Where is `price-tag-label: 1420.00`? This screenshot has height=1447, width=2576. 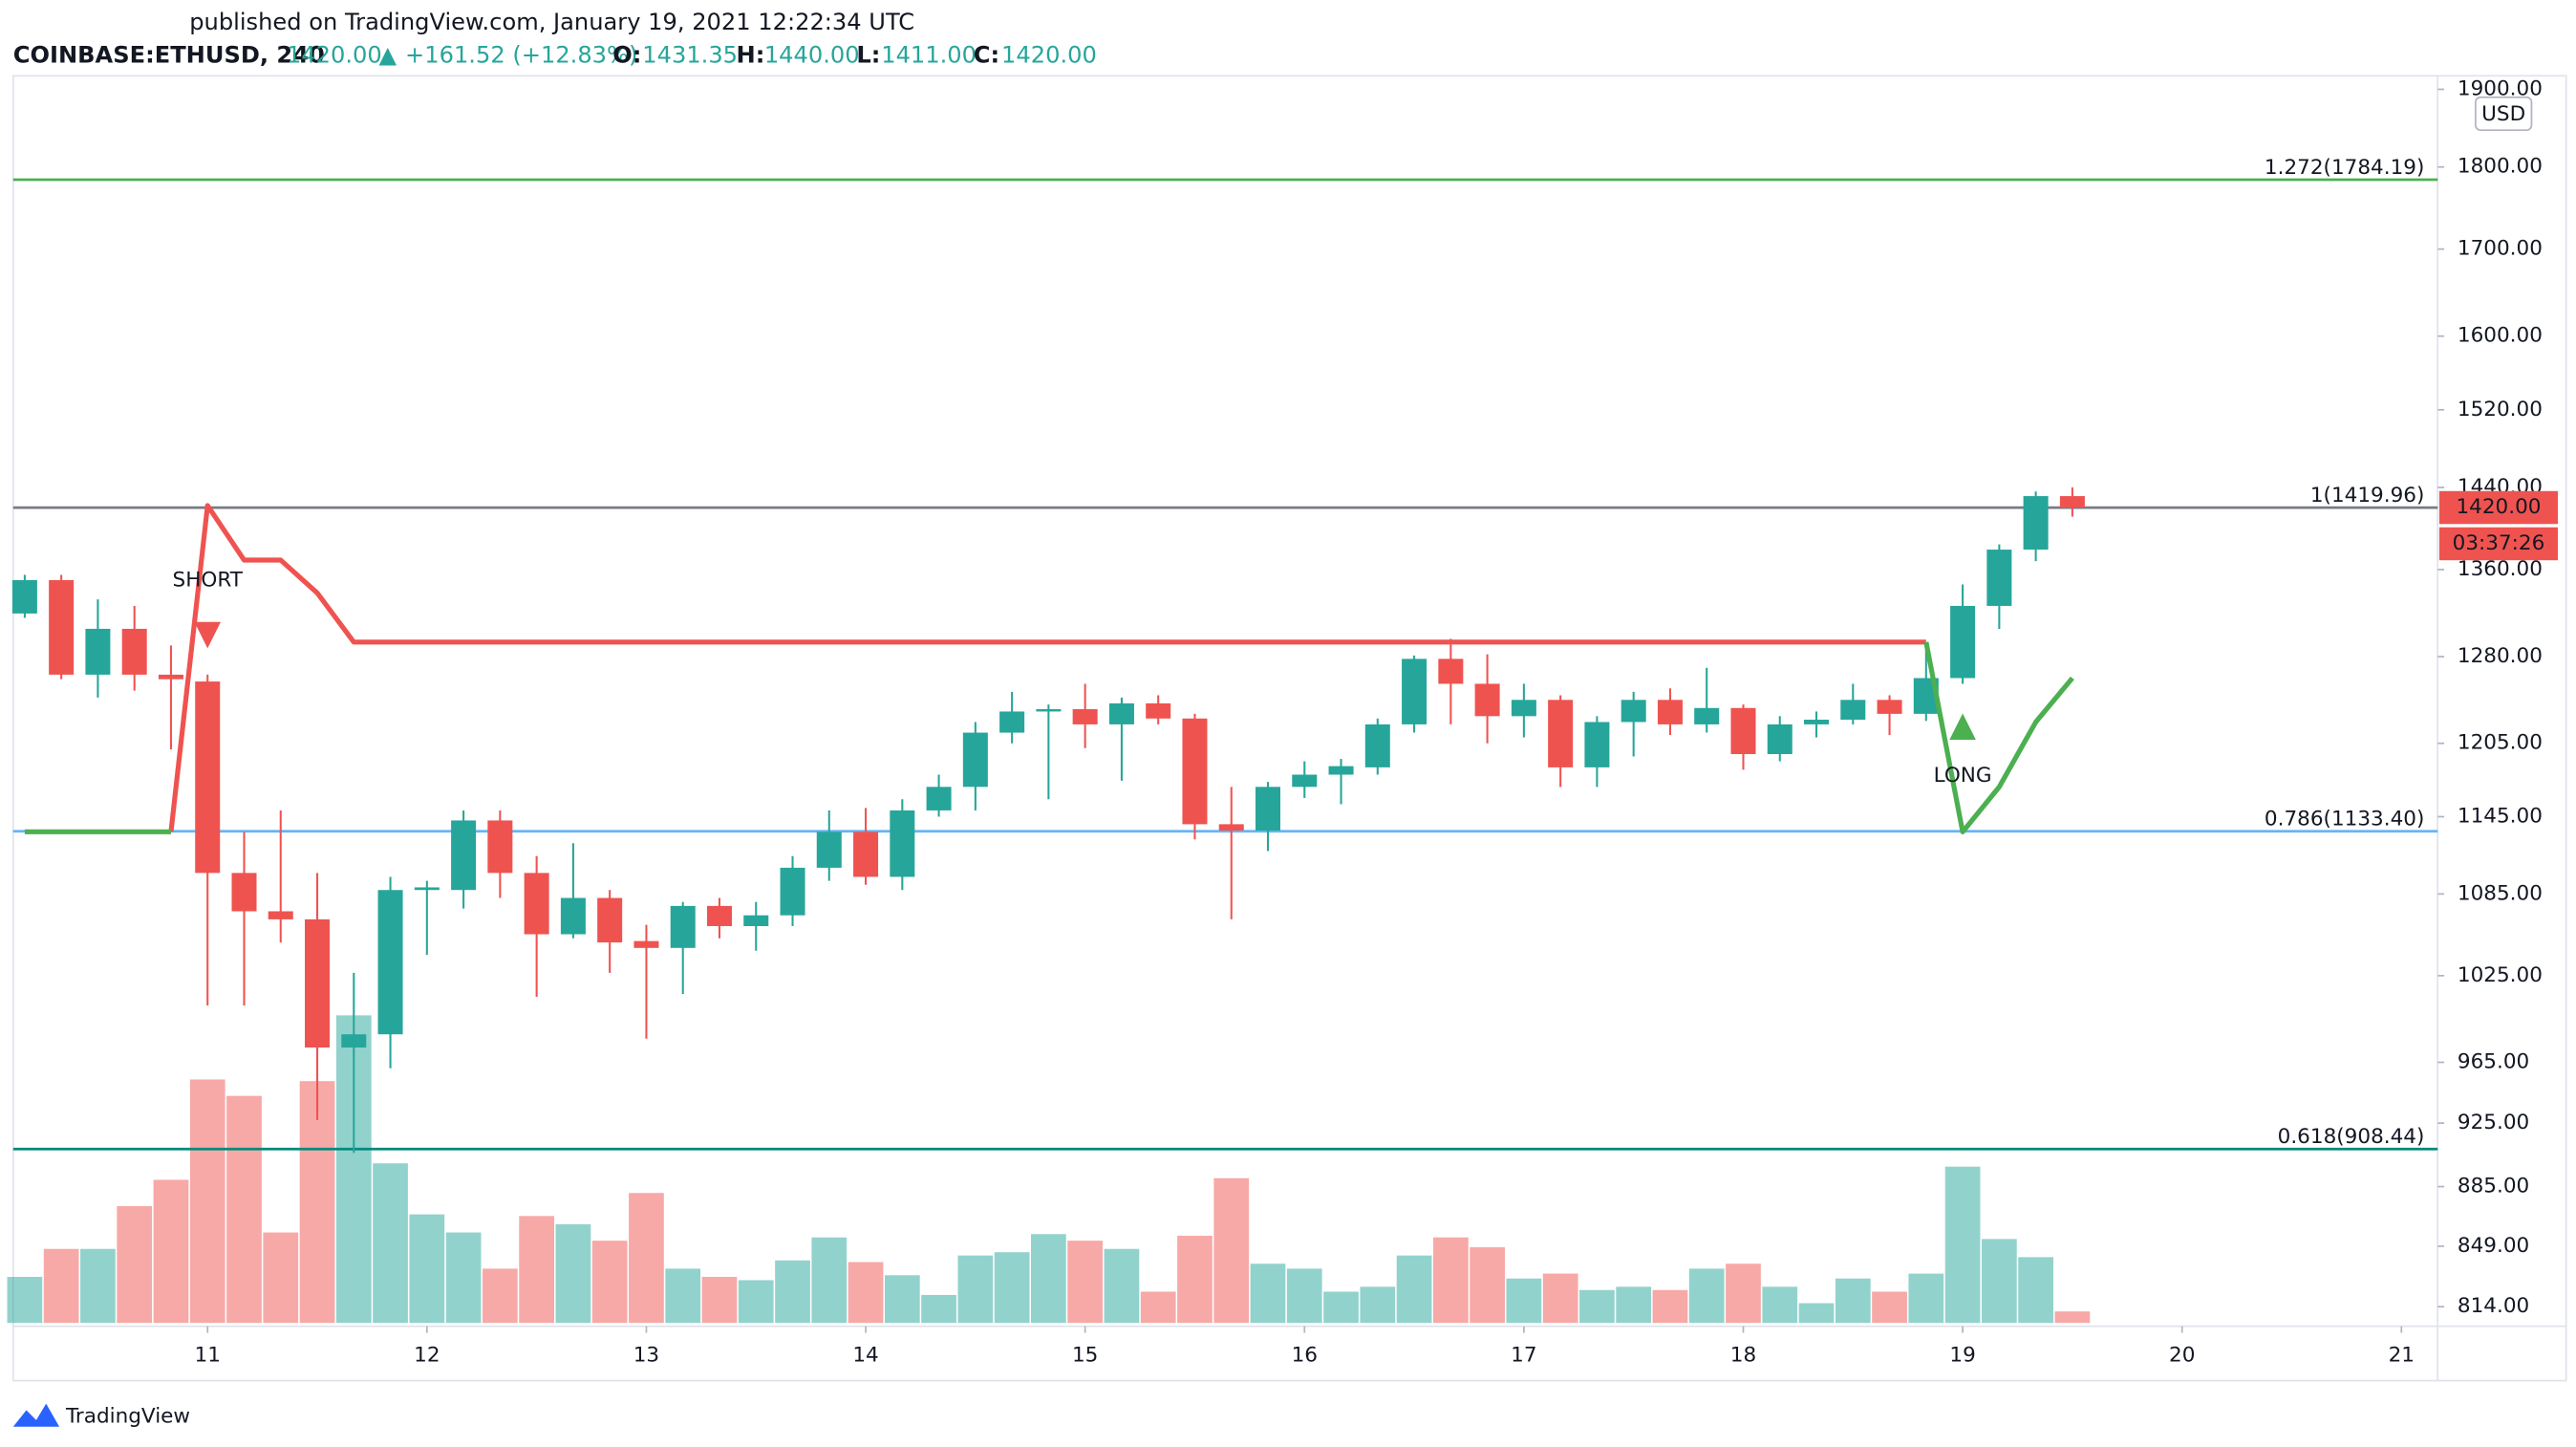 price-tag-label: 1420.00 is located at coordinates (2498, 507).